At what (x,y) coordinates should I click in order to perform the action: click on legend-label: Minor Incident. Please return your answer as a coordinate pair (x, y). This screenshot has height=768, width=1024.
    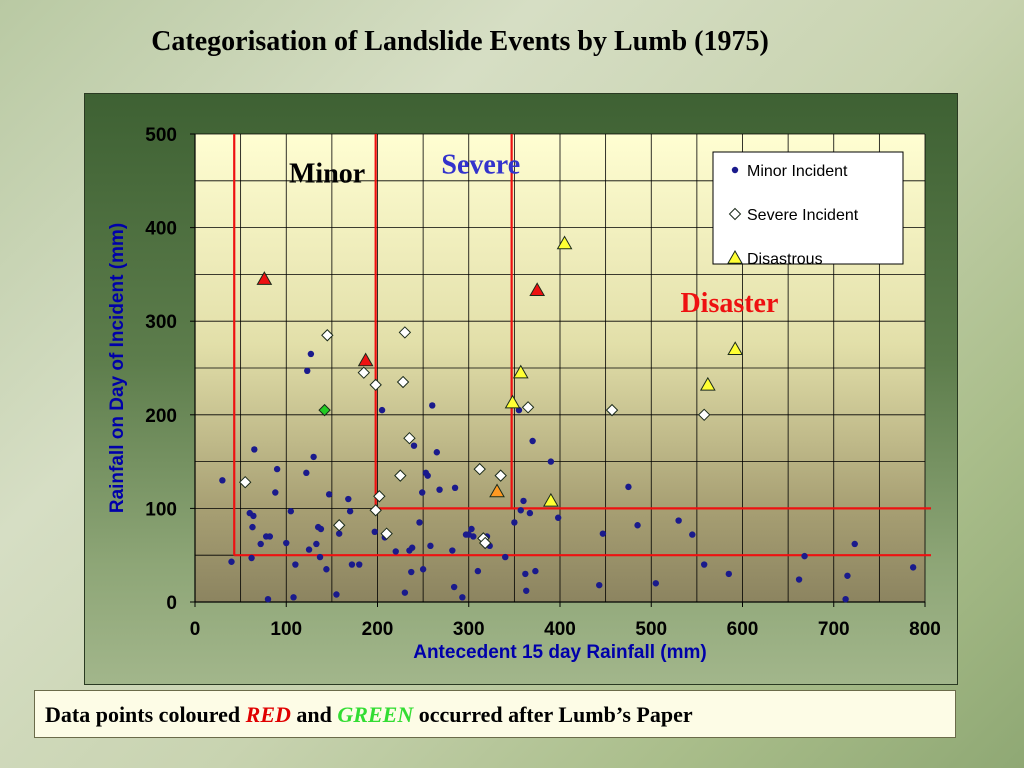
    Looking at the image, I should click on (797, 171).